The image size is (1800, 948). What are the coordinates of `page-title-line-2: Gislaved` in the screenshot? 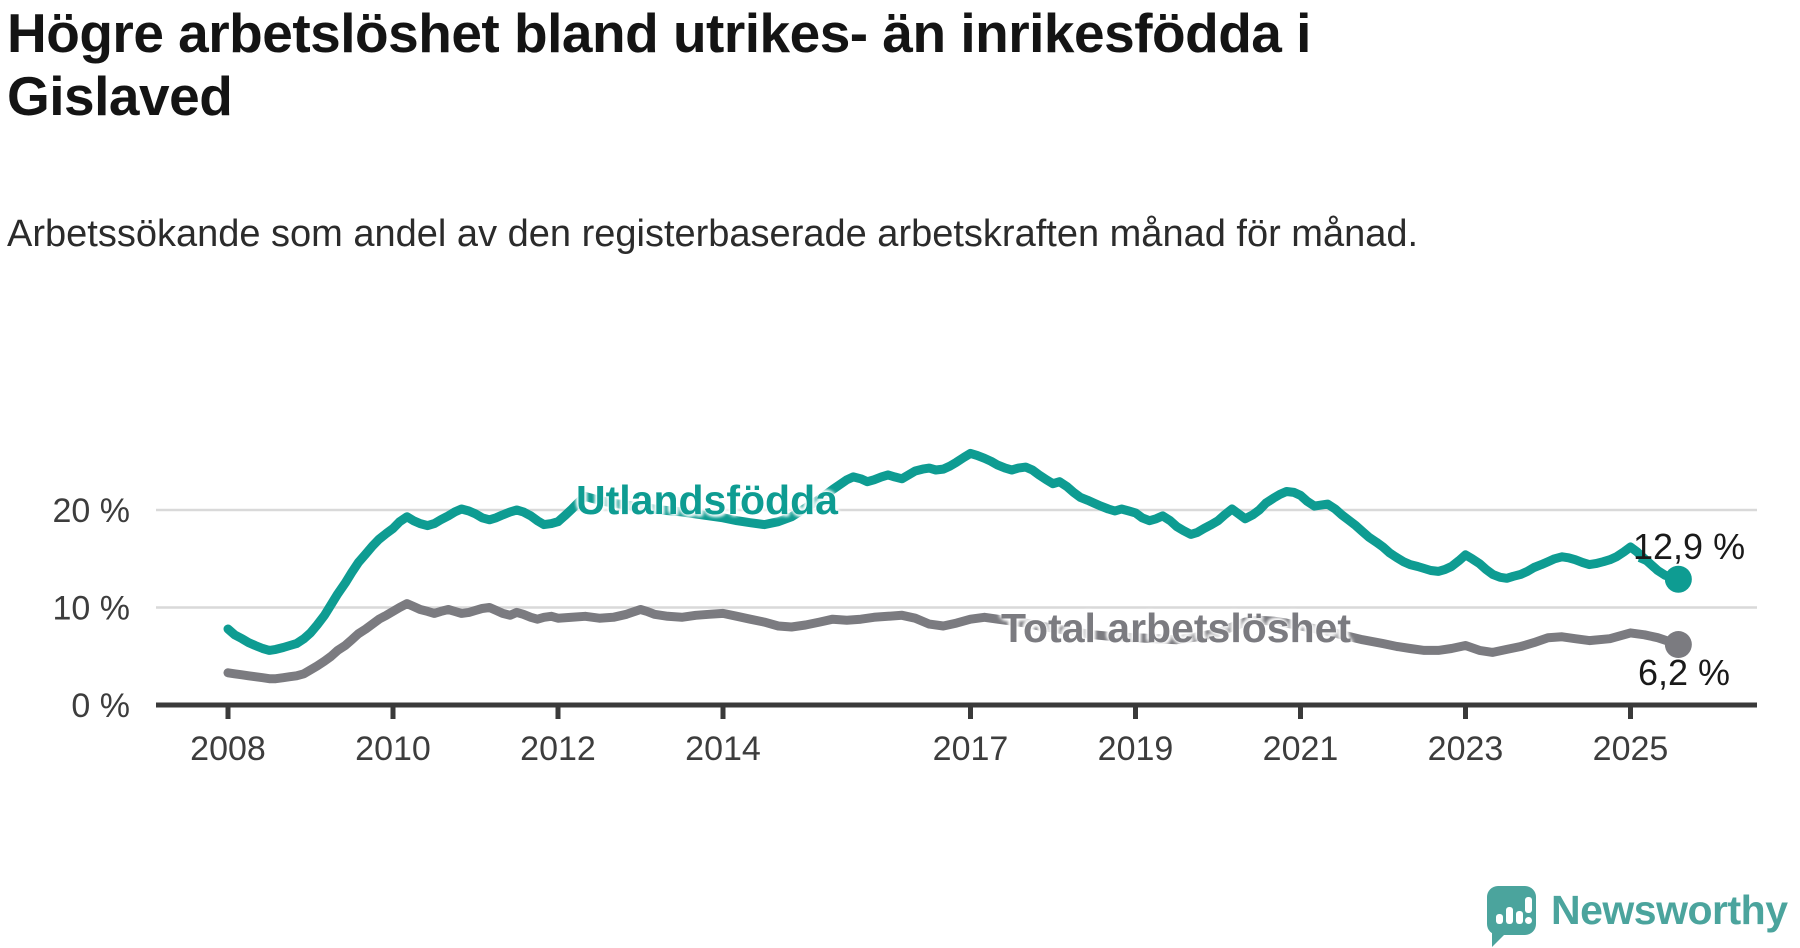 It's located at (120, 96).